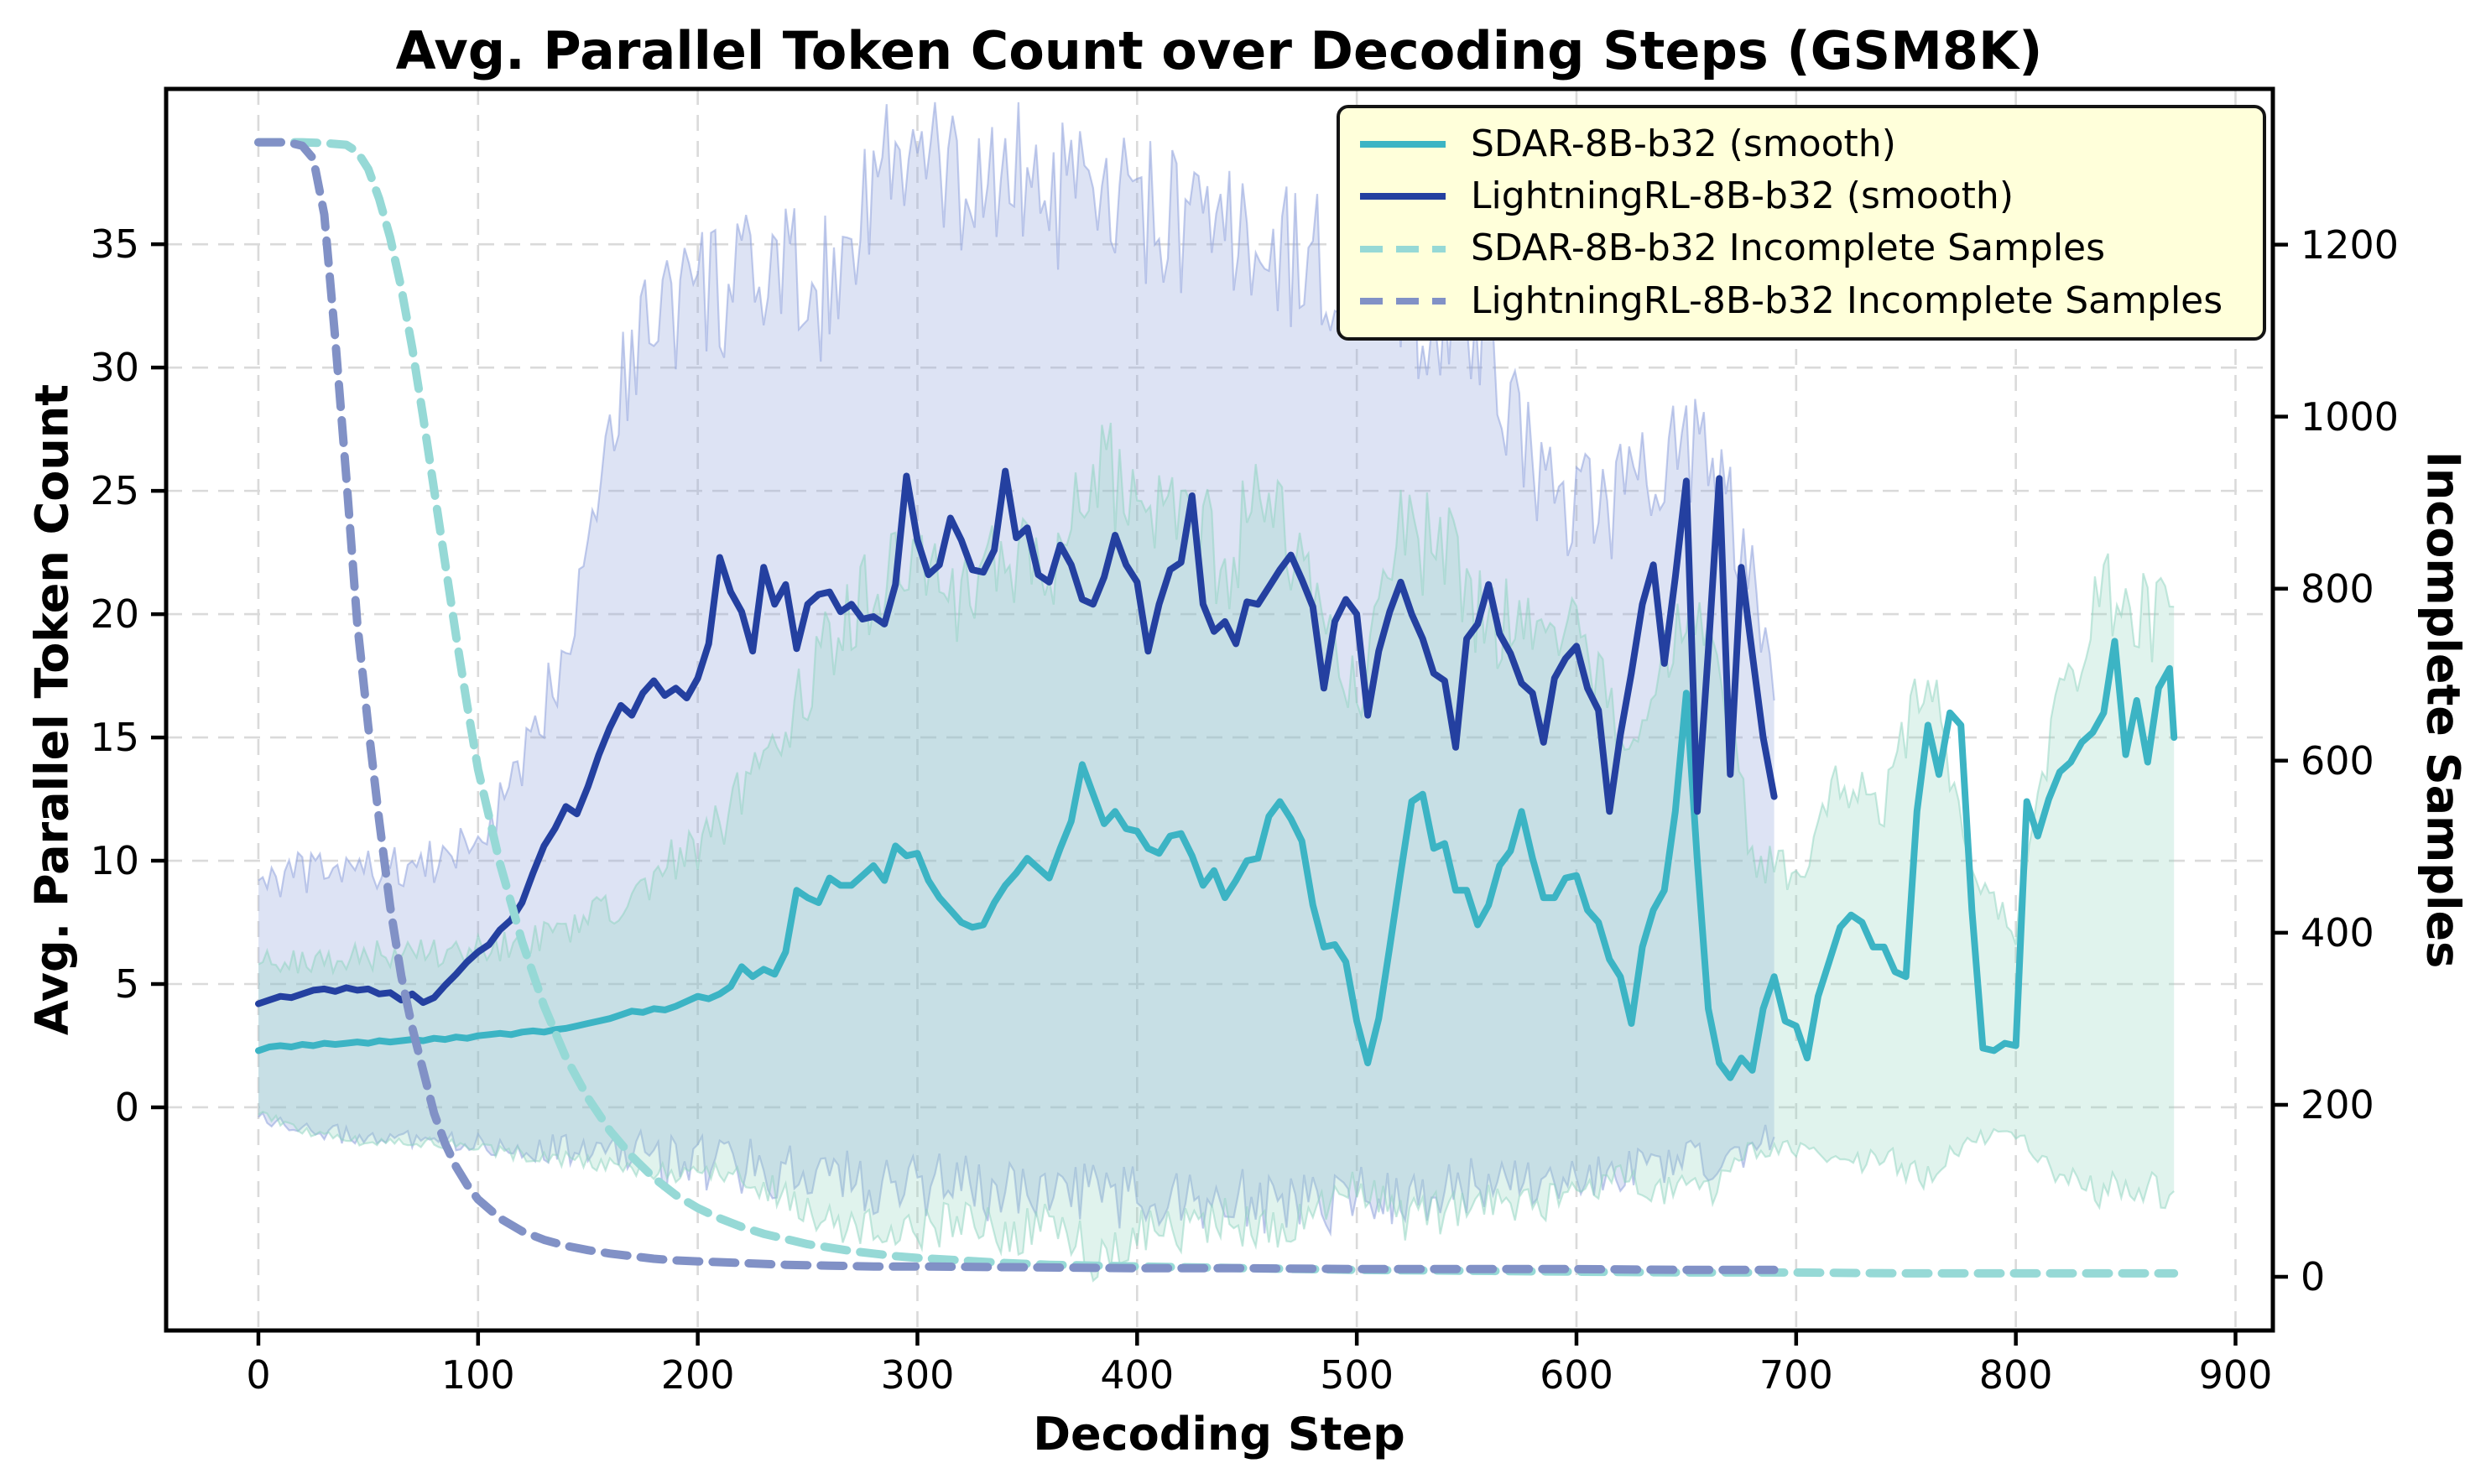 The image size is (2491, 1484). What do you see at coordinates (2313, 1277) in the screenshot?
I see `y-tick-label-right: 0` at bounding box center [2313, 1277].